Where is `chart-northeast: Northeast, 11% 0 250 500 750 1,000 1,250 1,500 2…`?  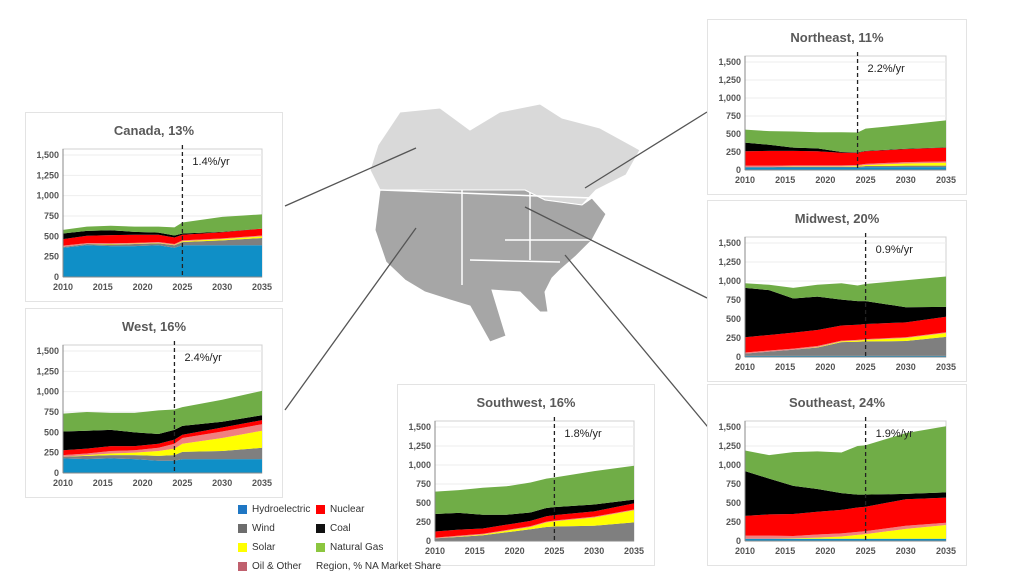 chart-northeast: Northeast, 11% 0 250 500 750 1,000 1,250 1,500 2… is located at coordinates (837, 107).